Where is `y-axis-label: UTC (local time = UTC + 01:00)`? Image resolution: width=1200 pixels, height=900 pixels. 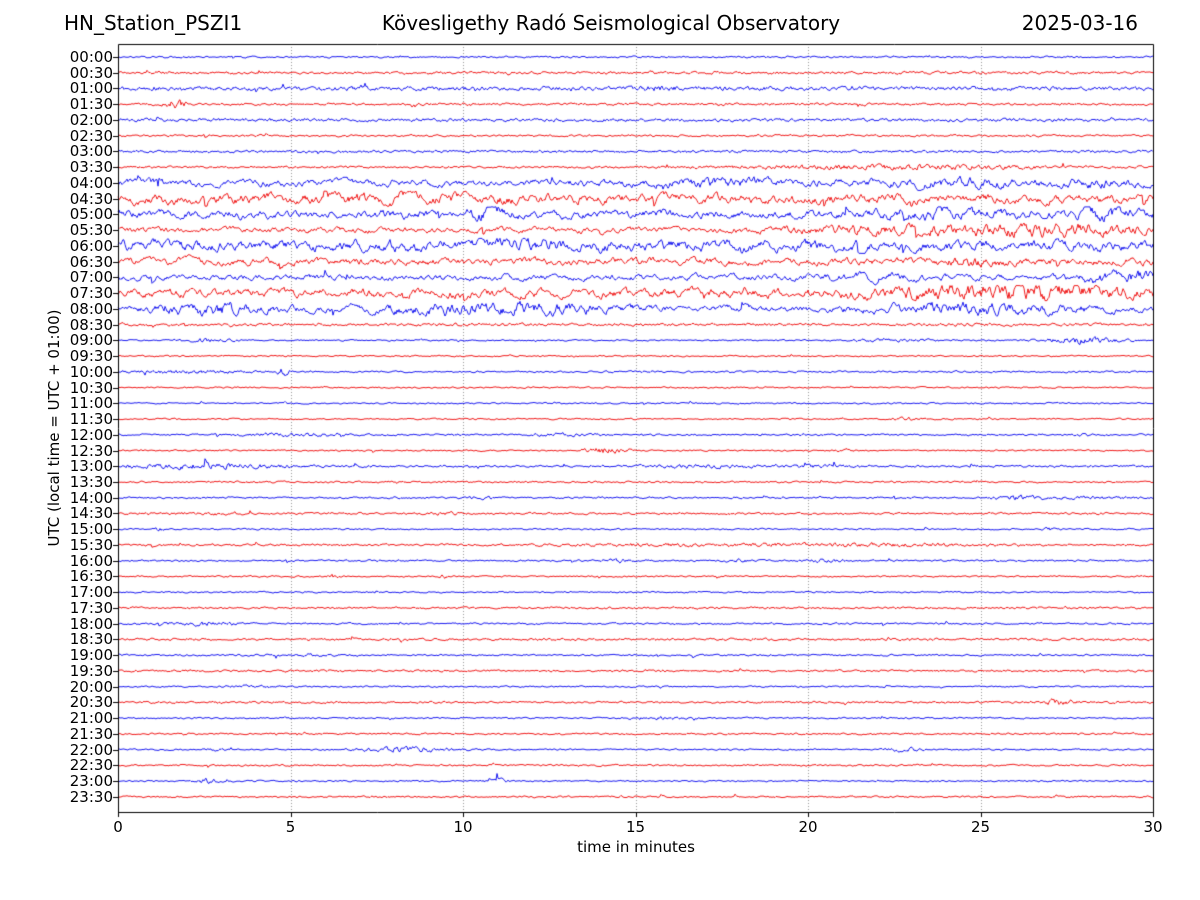 y-axis-label: UTC (local time = UTC + 01:00) is located at coordinates (54, 428).